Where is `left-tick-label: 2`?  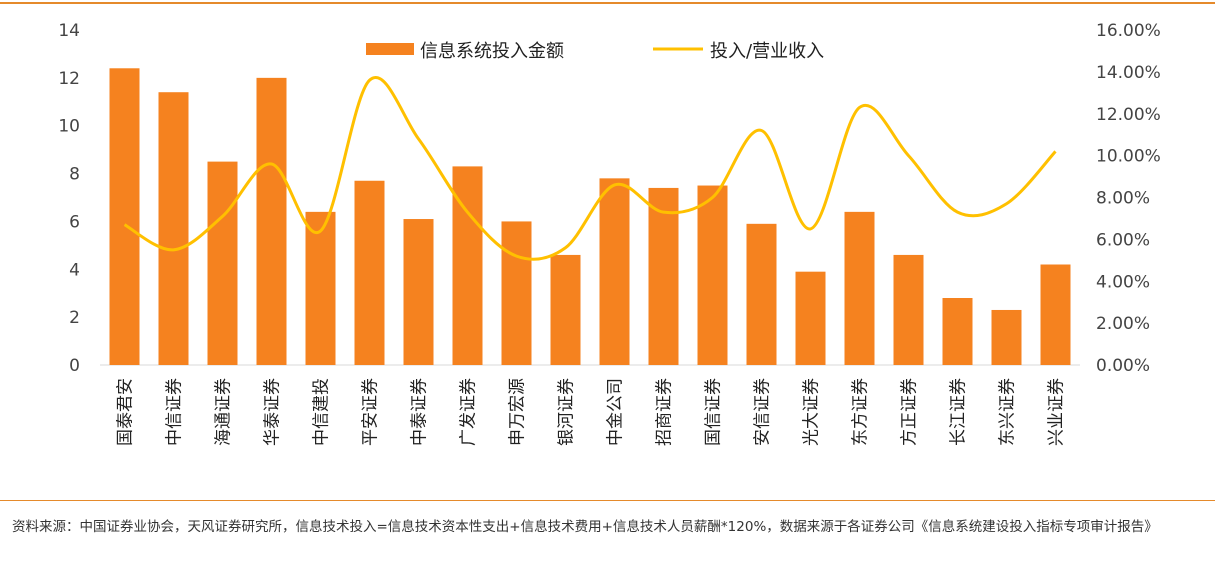 left-tick-label: 2 is located at coordinates (74, 318).